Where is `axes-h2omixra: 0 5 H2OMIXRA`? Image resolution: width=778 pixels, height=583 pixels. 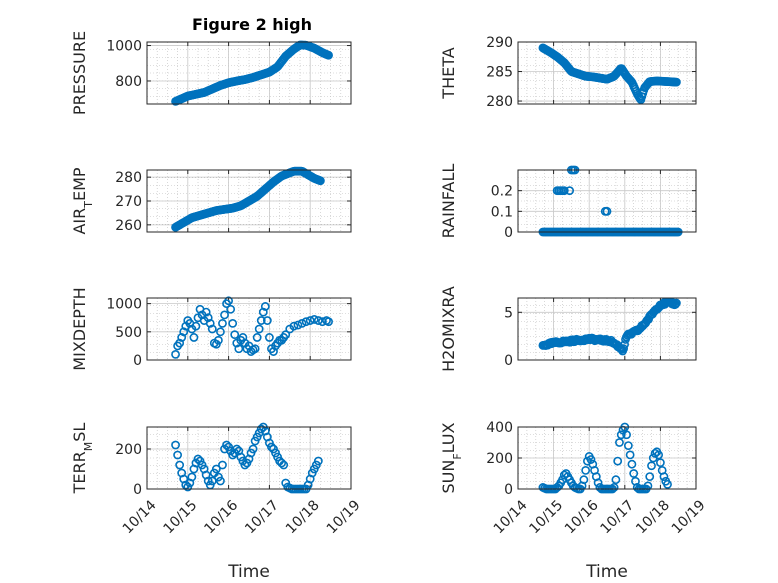
axes-h2omixra: 0 5 H2OMIXRA is located at coordinates (568, 329).